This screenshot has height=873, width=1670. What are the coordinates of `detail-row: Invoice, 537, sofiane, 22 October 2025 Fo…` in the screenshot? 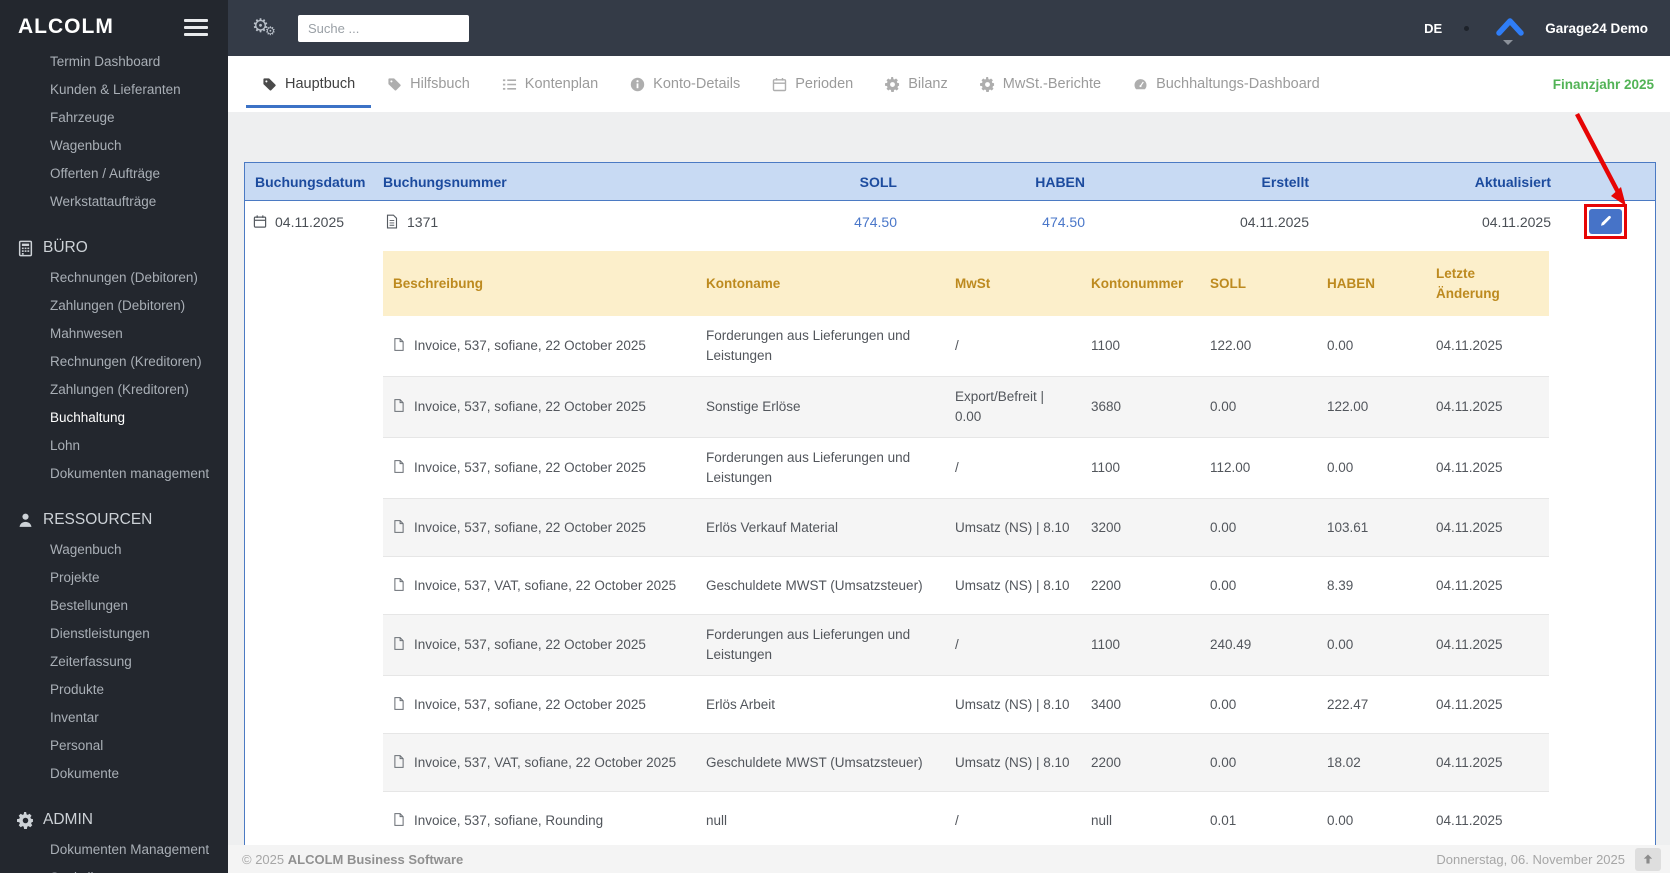 It's located at (966, 645).